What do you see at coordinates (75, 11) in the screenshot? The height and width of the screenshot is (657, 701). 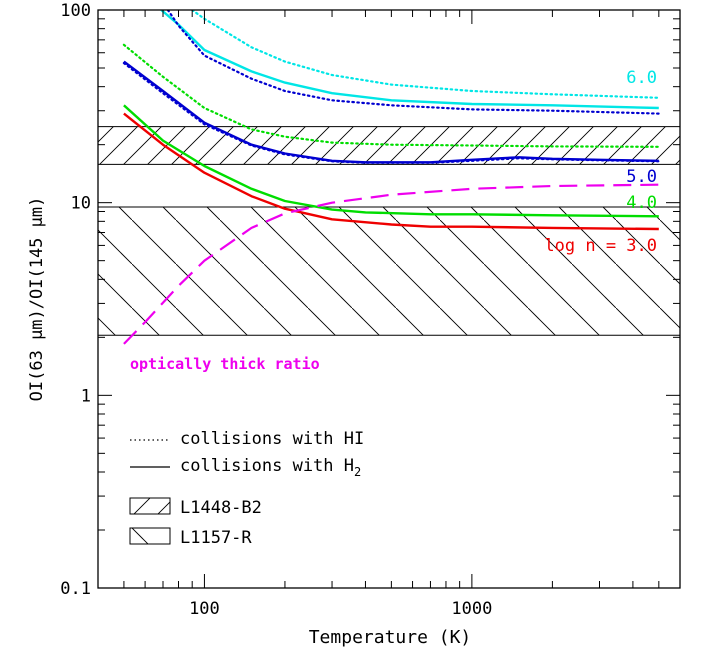 I see `y-tick-label: 100` at bounding box center [75, 11].